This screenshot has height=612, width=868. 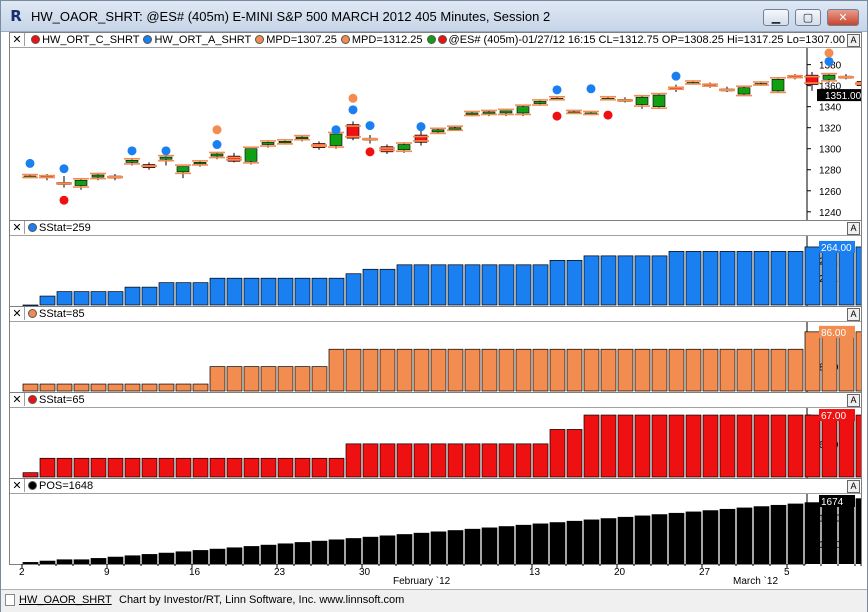 What do you see at coordinates (830, 150) in the screenshot?
I see `y-tick-label: 1300` at bounding box center [830, 150].